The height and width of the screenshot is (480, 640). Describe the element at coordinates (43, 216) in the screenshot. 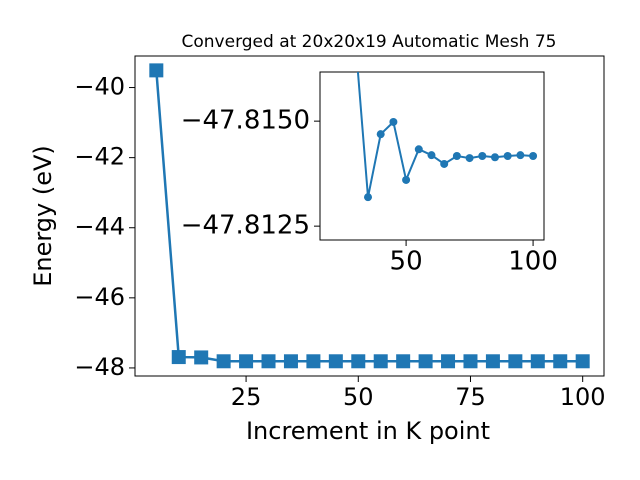

I see `y-axis-label: Energy (eV)` at that location.